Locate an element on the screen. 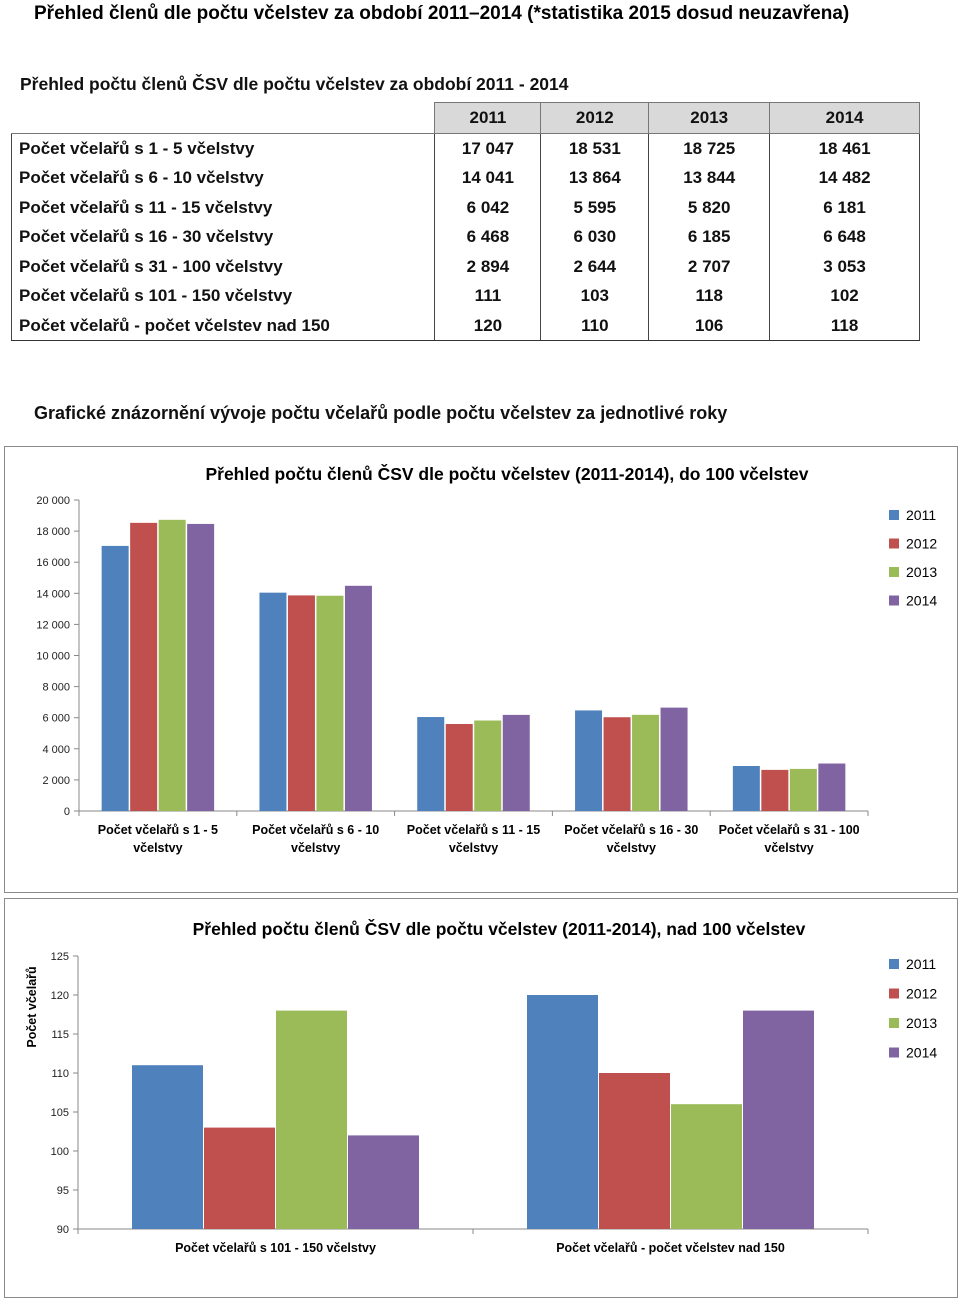  x-category-label: Počet včelařů s 11 - 15 is located at coordinates (473, 830).